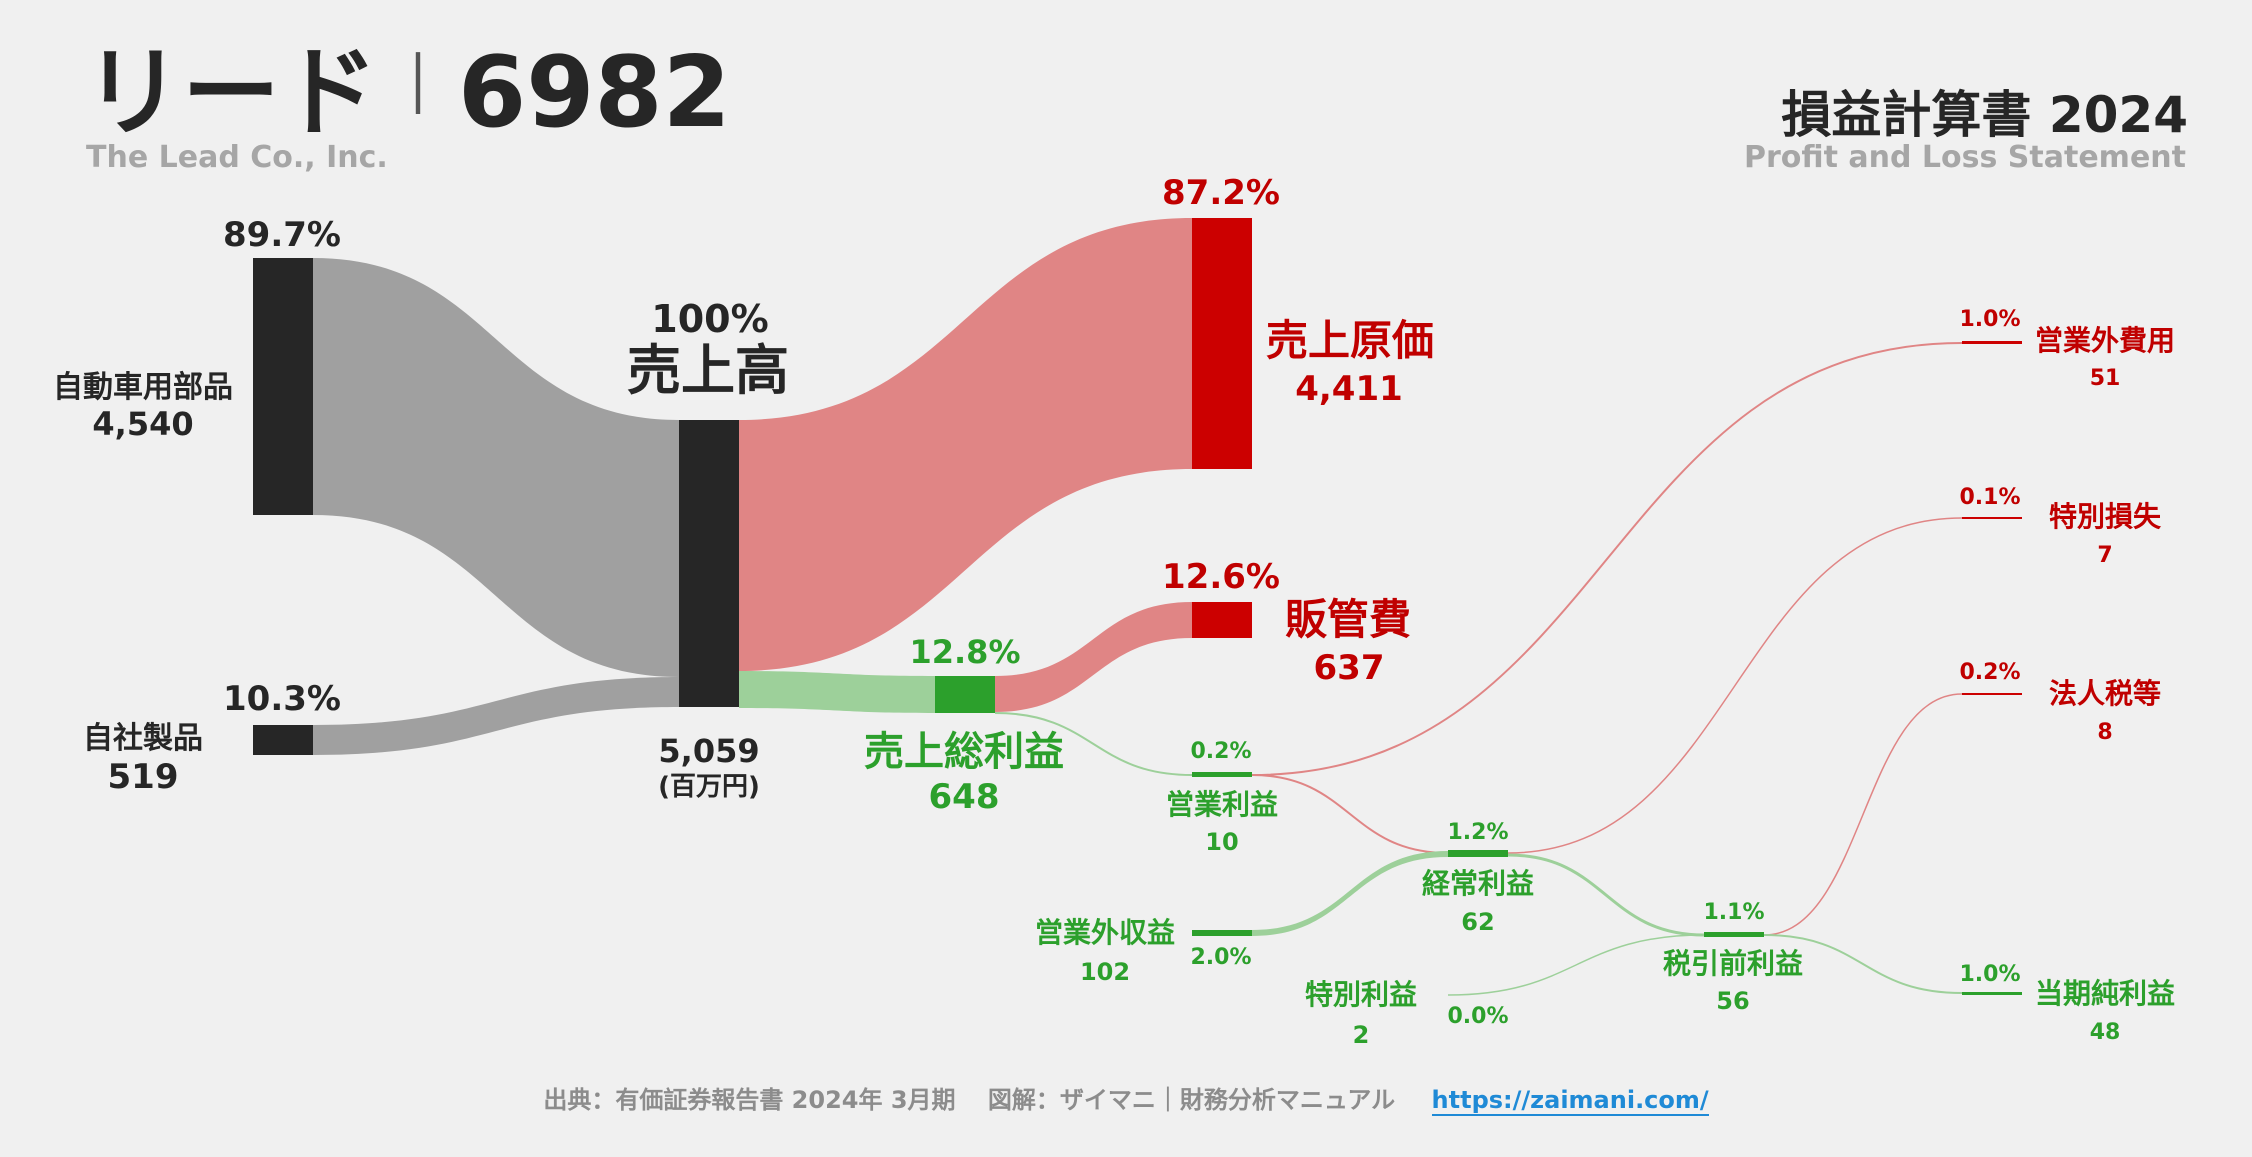  What do you see at coordinates (1478, 1016) in the screenshot?
I see `special-inc-pct: 0.0%` at bounding box center [1478, 1016].